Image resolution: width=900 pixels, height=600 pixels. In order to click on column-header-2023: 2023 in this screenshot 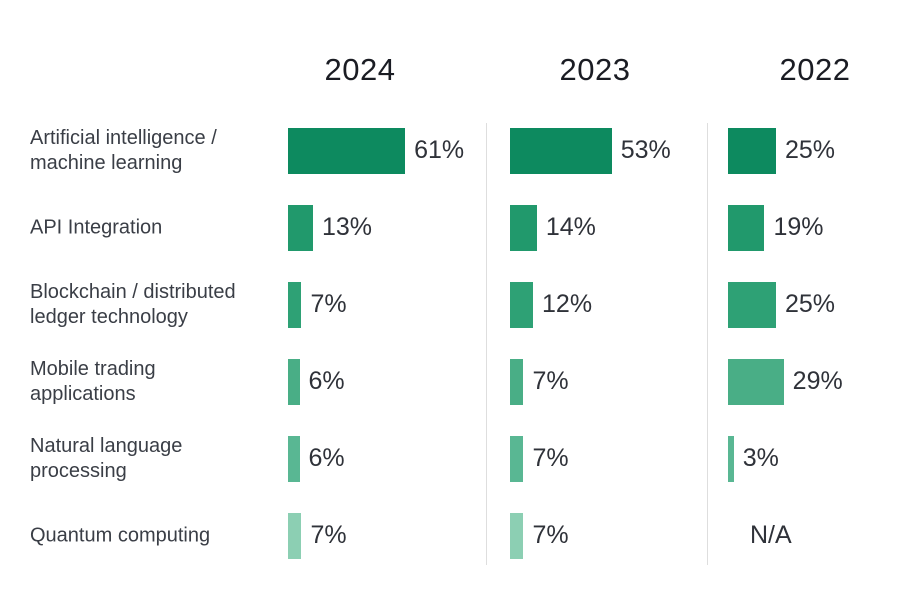, I will do `click(595, 69)`.